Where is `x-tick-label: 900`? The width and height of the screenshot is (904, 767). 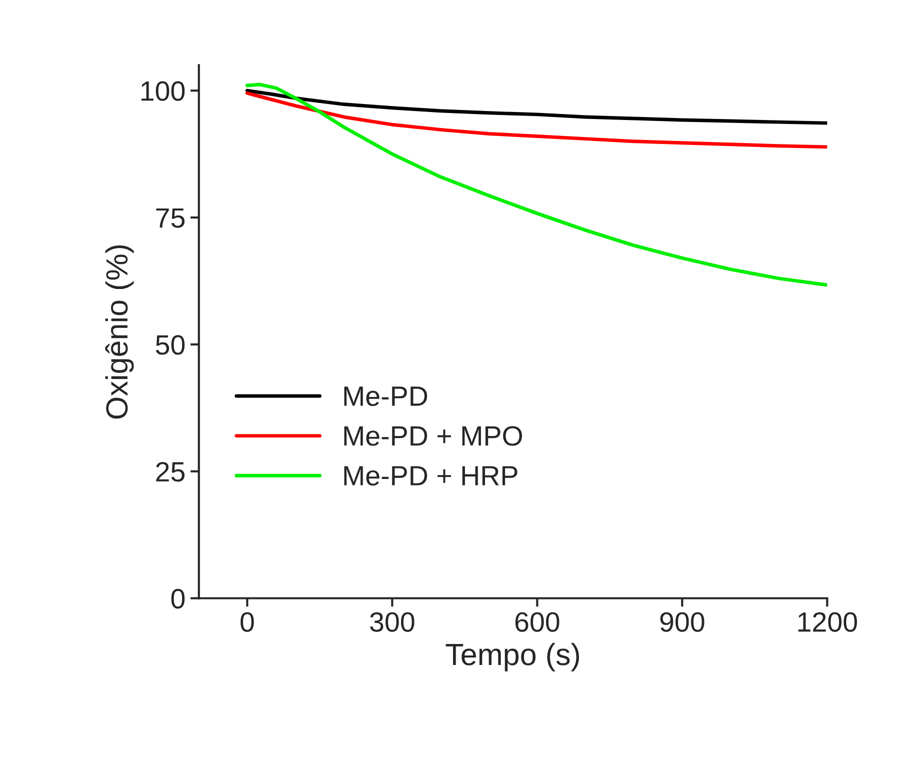
x-tick-label: 900 is located at coordinates (682, 622).